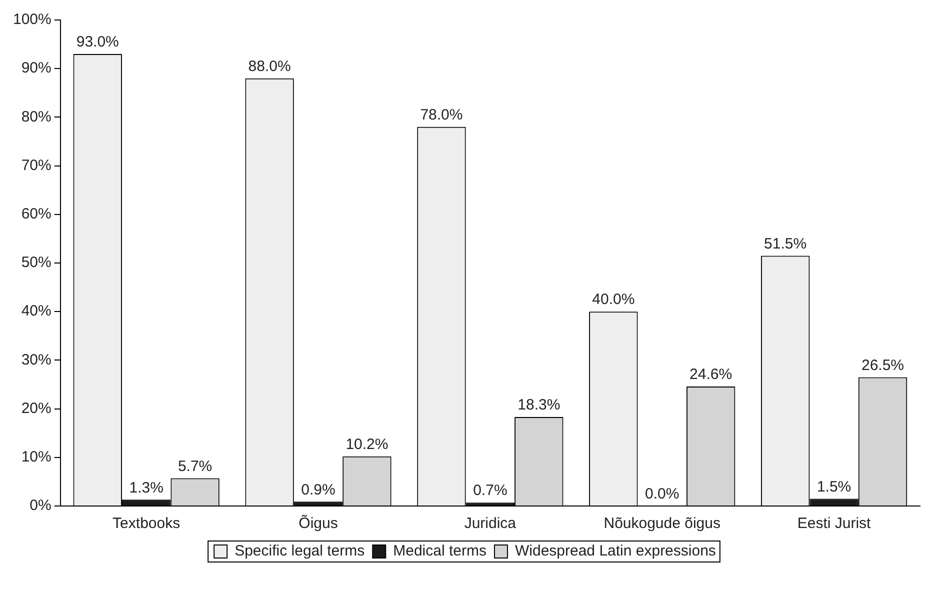 The height and width of the screenshot is (589, 940). Describe the element at coordinates (97, 42) in the screenshot. I see `data-label: 93.0%` at that location.